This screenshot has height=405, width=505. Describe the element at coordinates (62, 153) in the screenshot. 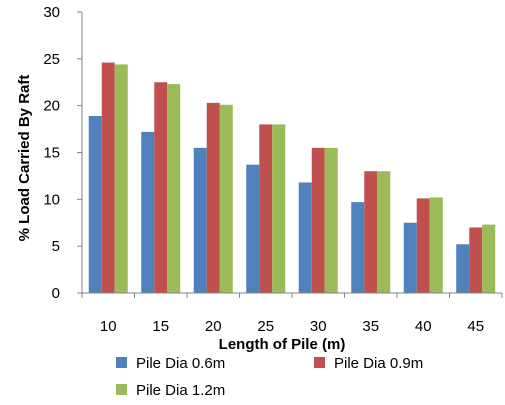

I see `y-axis-ticks: 0 5 10 15 20 25 30` at that location.